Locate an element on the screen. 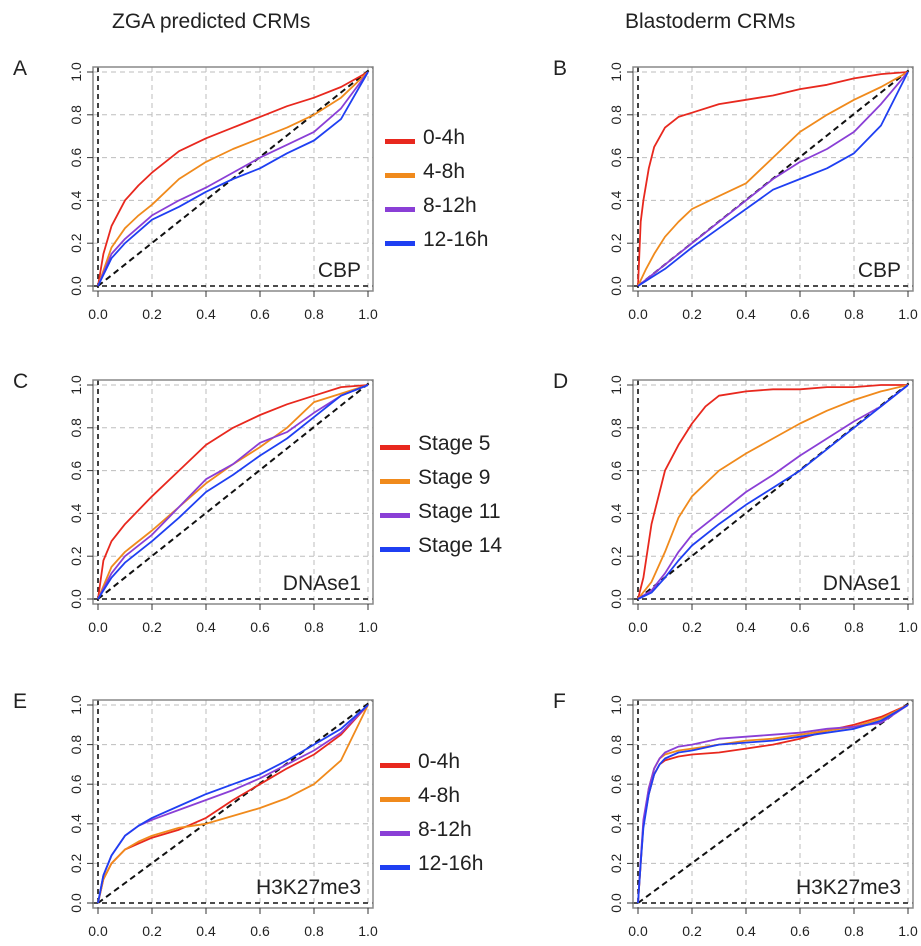  series-line-8-12h is located at coordinates (233, 179).